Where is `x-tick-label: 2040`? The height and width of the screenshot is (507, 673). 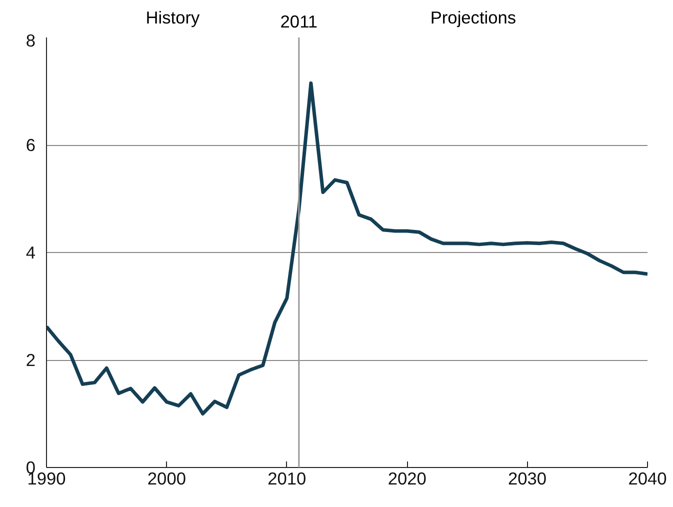 x-tick-label: 2040 is located at coordinates (647, 478).